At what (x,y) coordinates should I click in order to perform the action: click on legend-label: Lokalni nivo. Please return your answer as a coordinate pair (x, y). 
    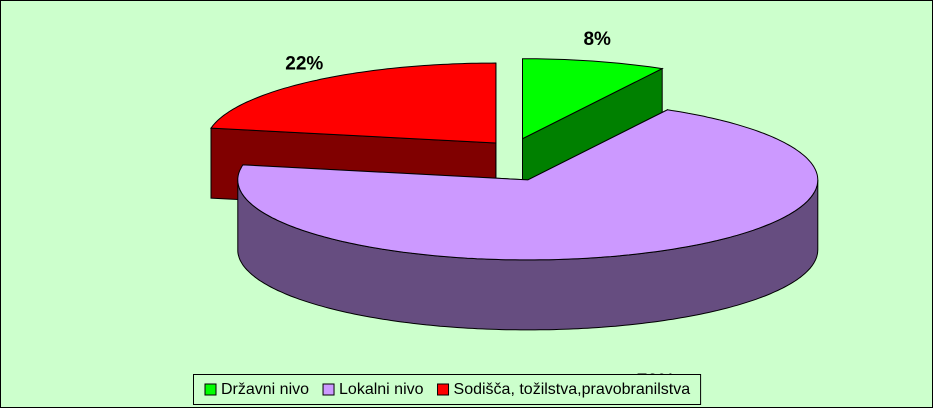
    Looking at the image, I should click on (381, 389).